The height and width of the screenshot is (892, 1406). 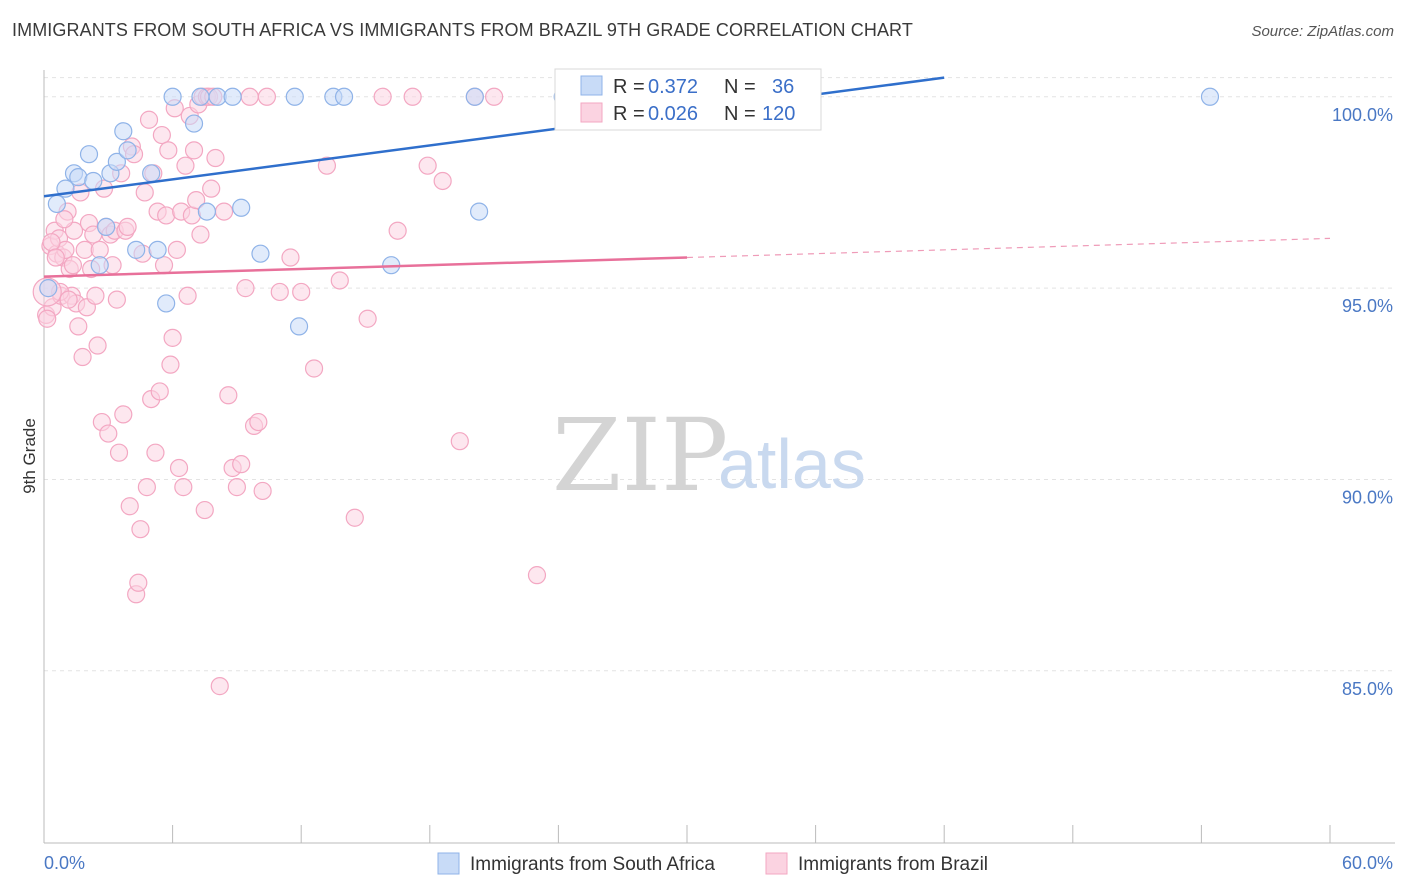 What do you see at coordinates (1362, 402) in the screenshot?
I see `y-tick-labels: 85.0% 90.0% 95.0% 100.0%` at bounding box center [1362, 402].